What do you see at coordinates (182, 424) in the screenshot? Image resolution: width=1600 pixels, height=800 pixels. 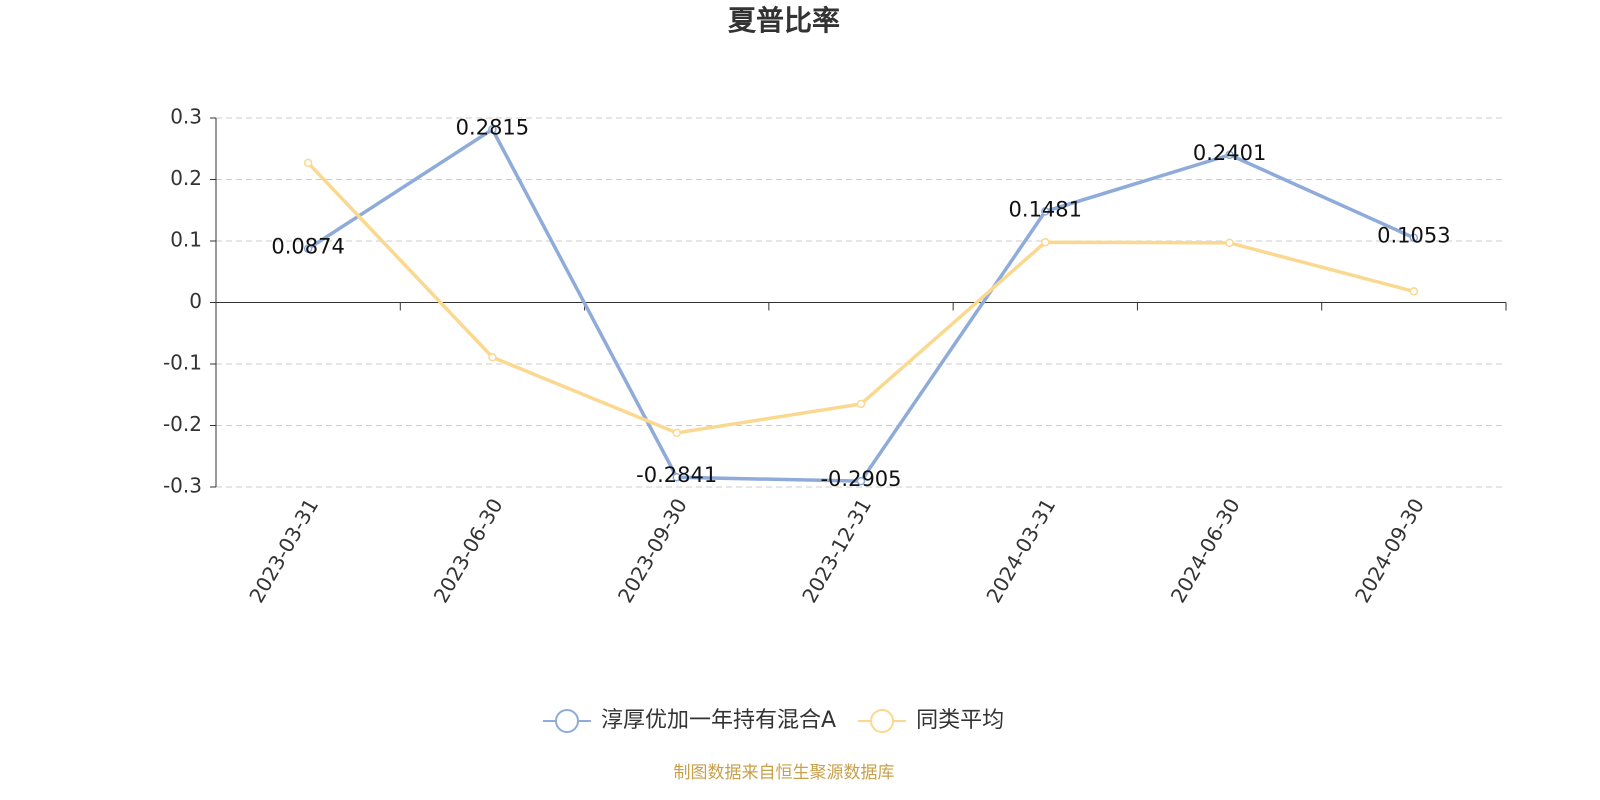 I see `y-tick-label: -0.2` at bounding box center [182, 424].